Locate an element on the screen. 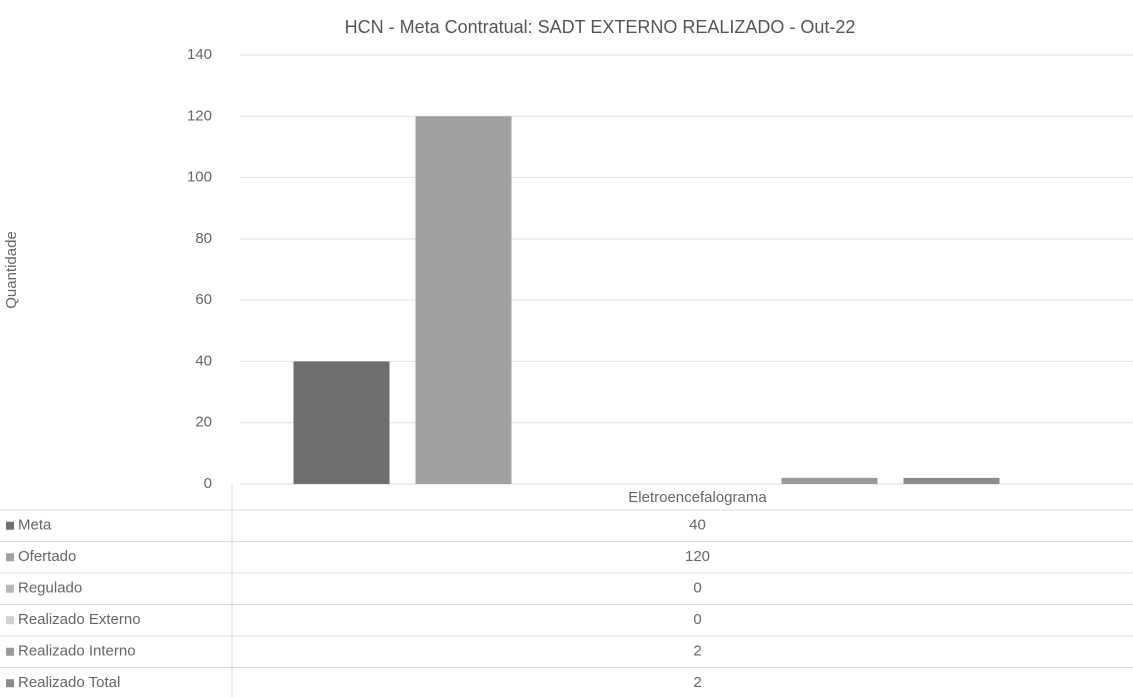  legend-label: Realizado Interno is located at coordinates (77, 651).